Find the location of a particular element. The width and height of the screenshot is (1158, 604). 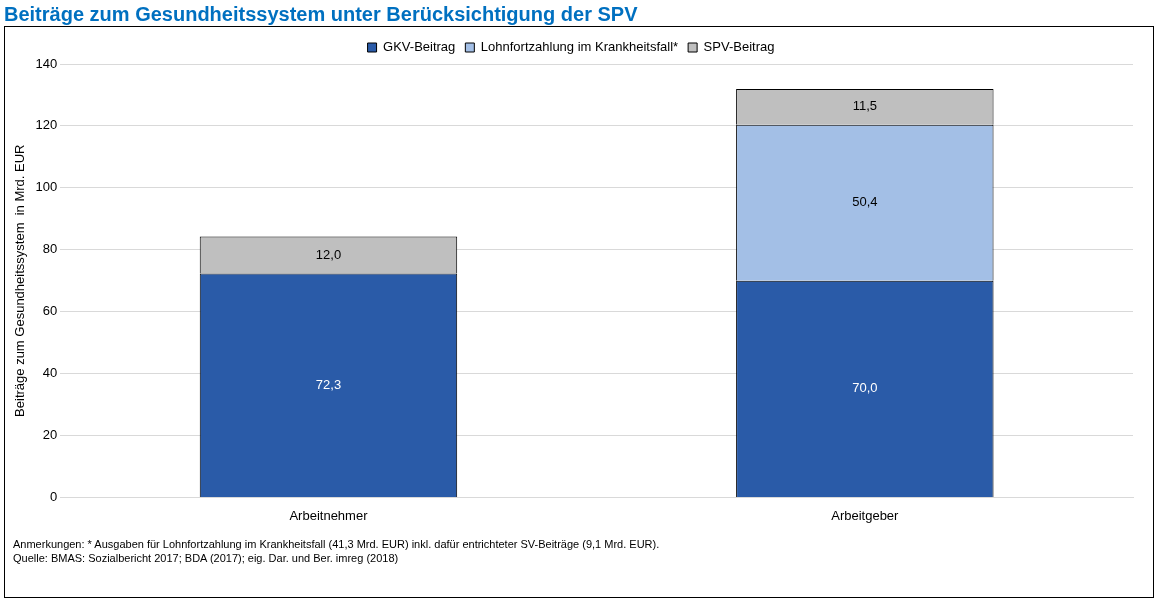

y-tick-label: 100 is located at coordinates (46, 187).